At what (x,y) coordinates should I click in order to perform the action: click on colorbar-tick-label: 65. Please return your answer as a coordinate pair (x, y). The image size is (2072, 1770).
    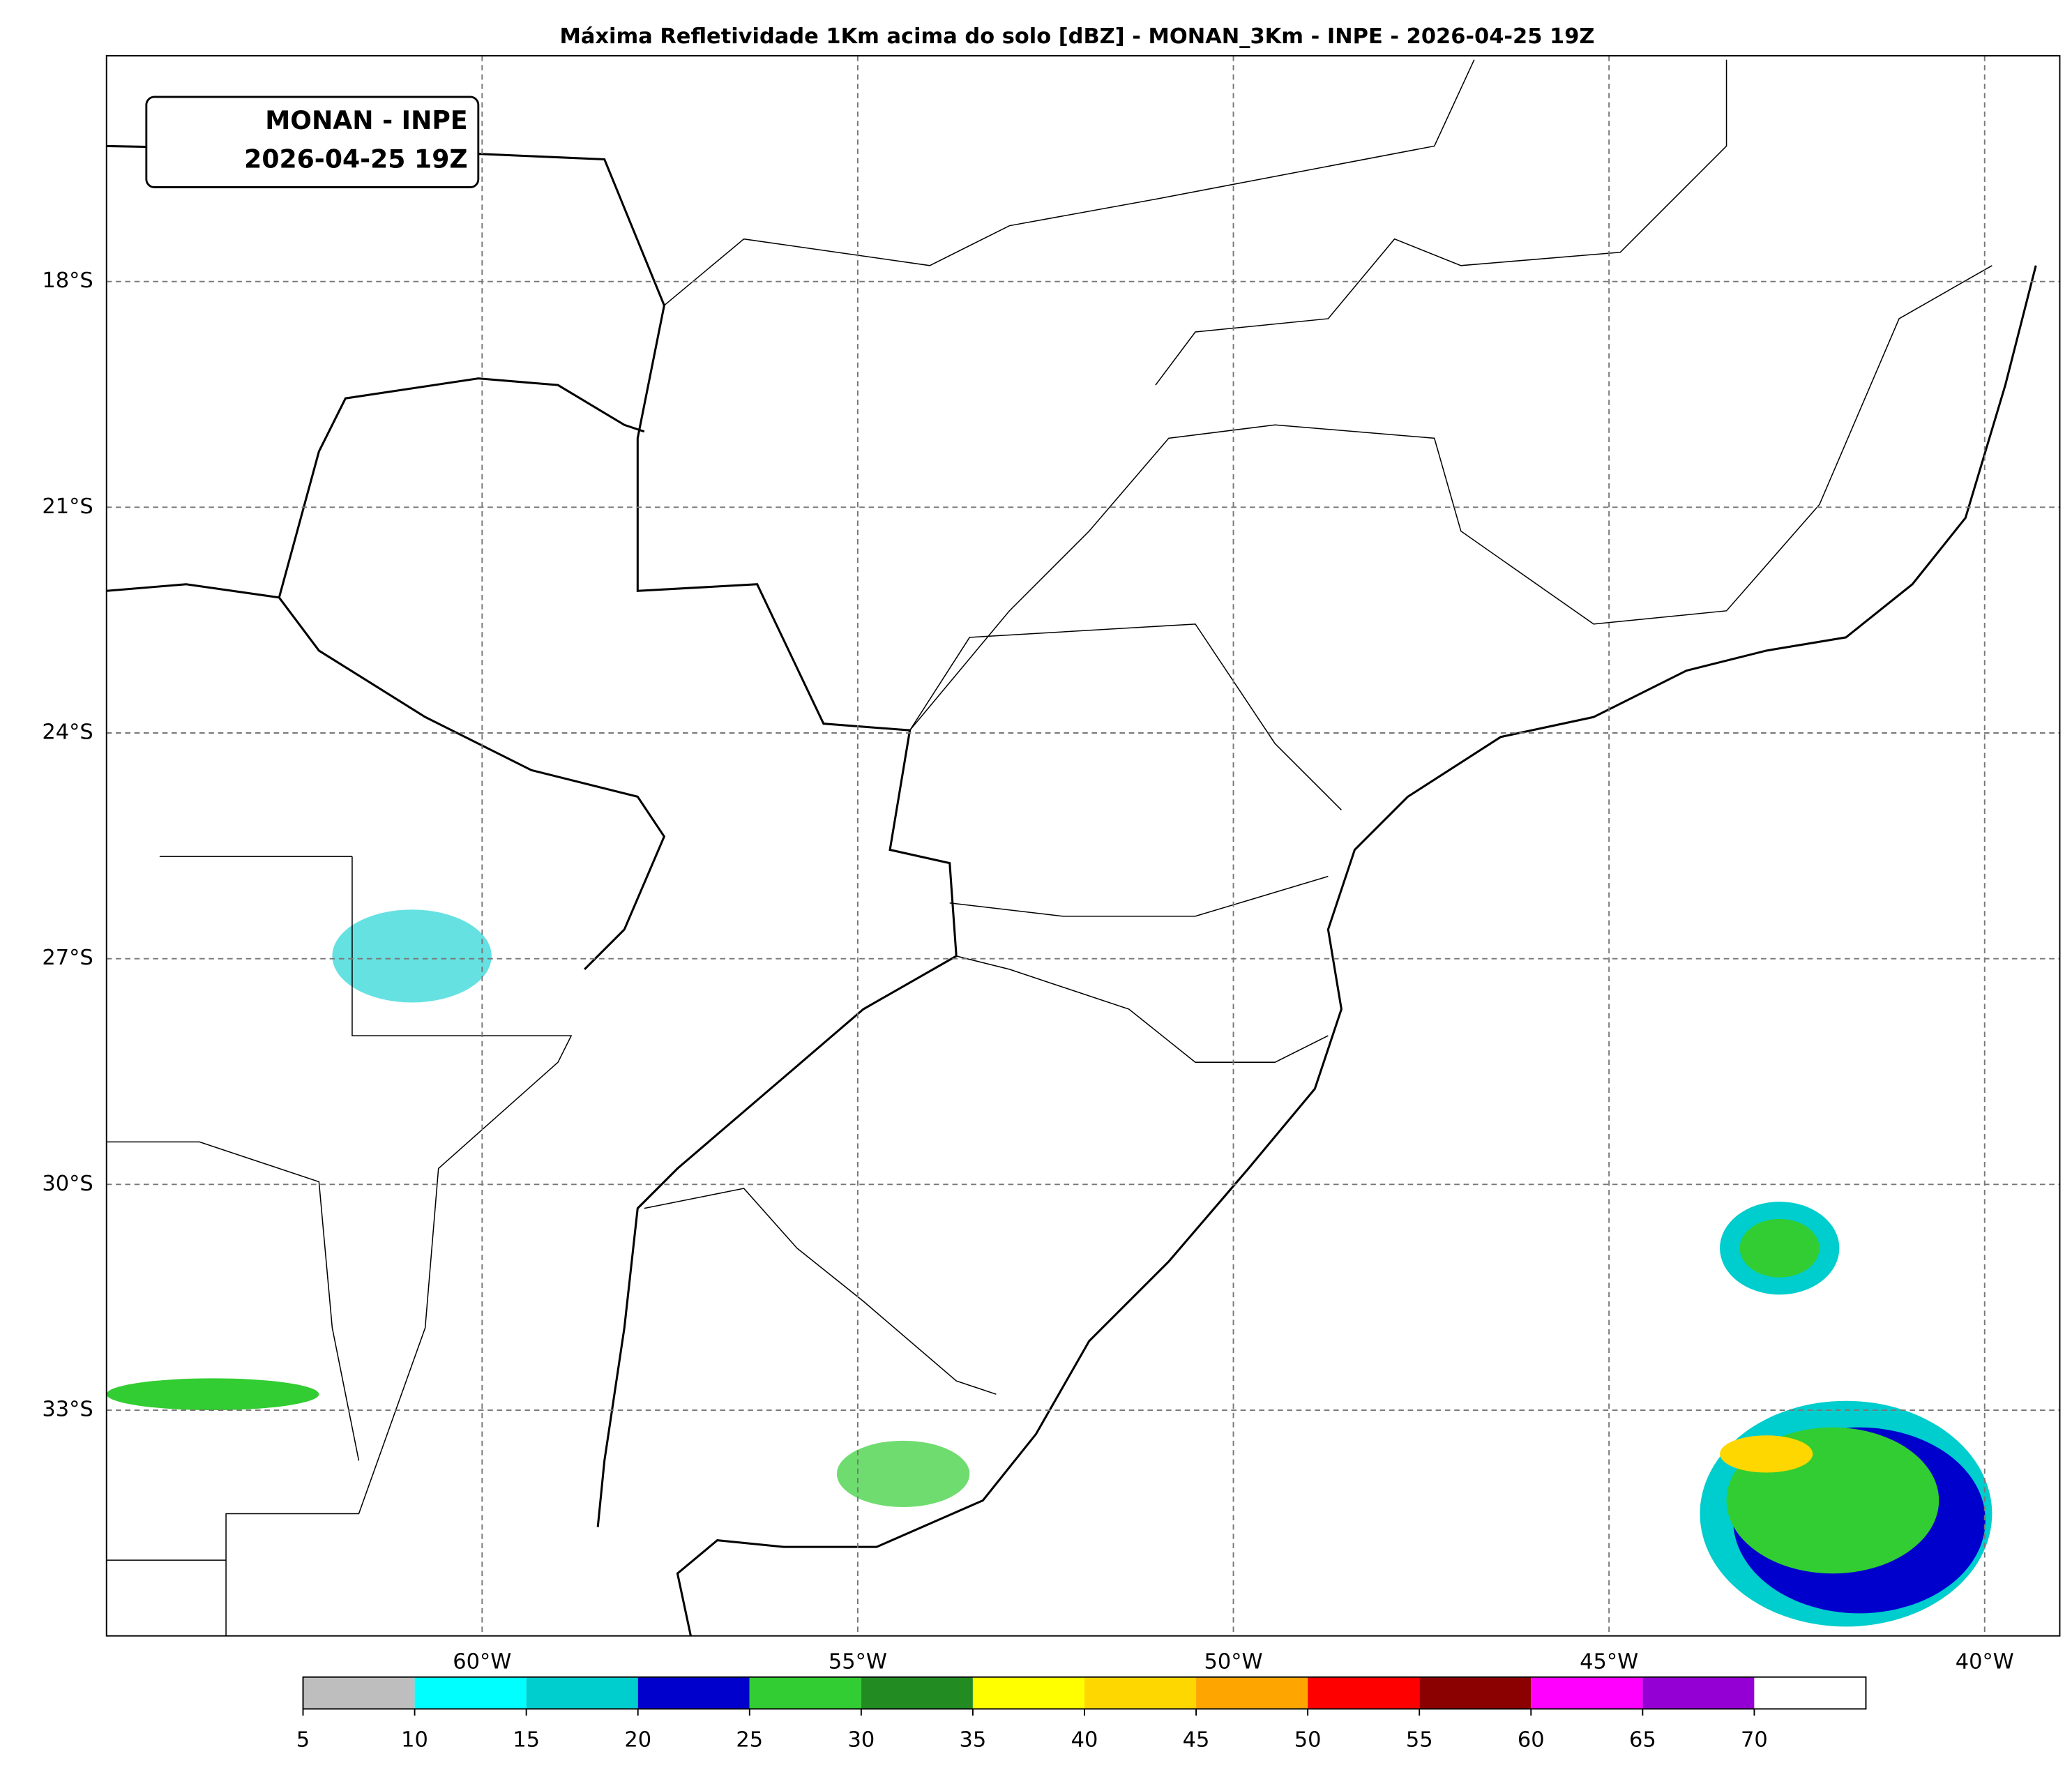
    Looking at the image, I should click on (1643, 1741).